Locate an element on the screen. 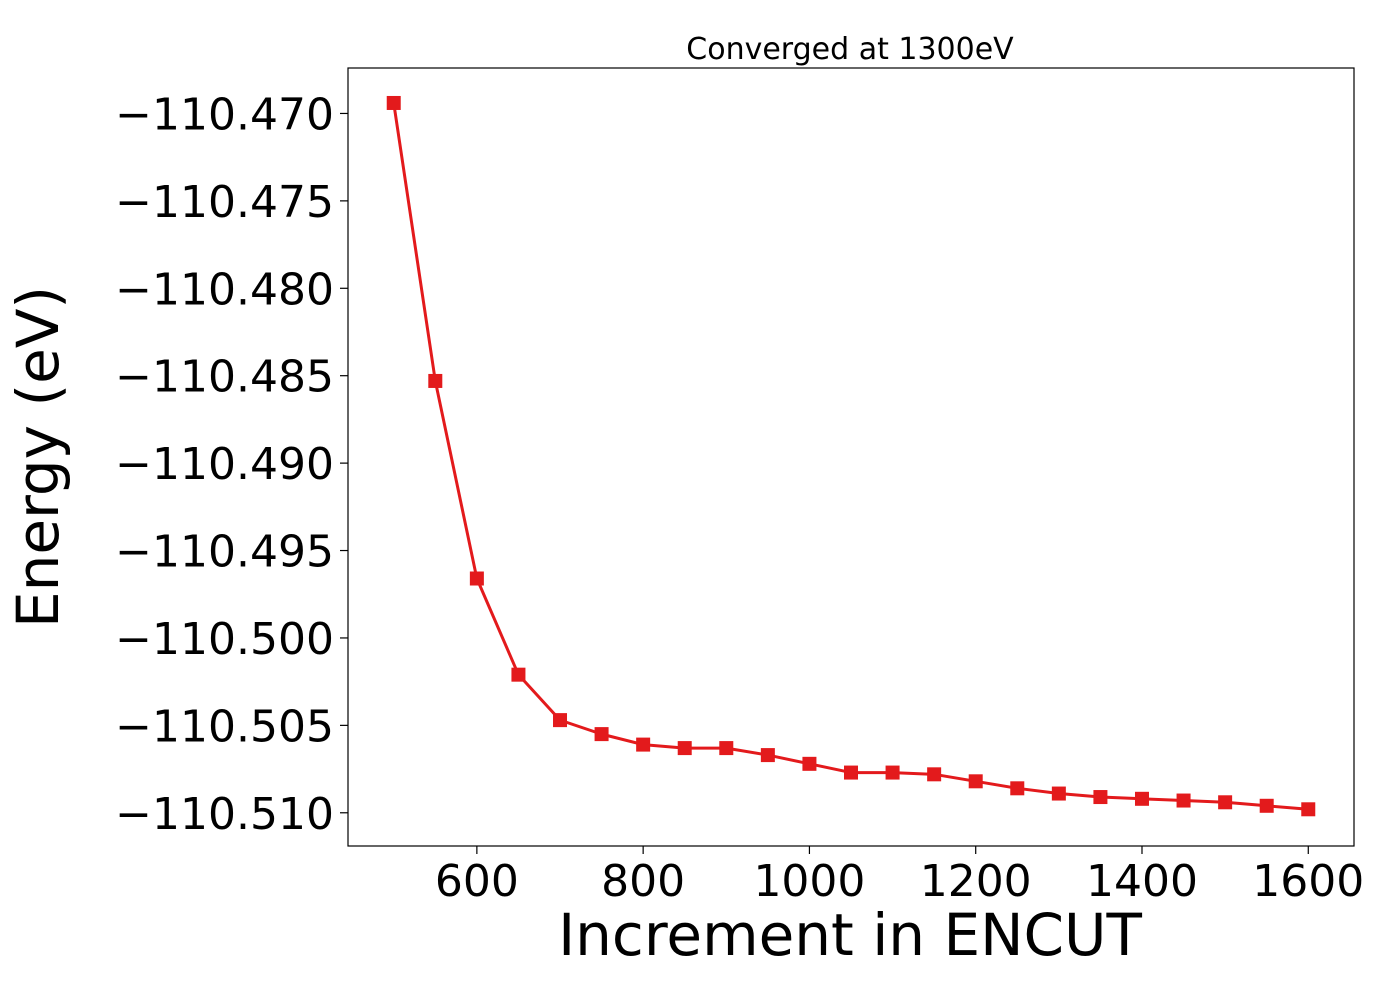 Image resolution: width=1400 pixels, height=1000 pixels. x-axis-label: Increment in ENCUT is located at coordinates (850, 935).